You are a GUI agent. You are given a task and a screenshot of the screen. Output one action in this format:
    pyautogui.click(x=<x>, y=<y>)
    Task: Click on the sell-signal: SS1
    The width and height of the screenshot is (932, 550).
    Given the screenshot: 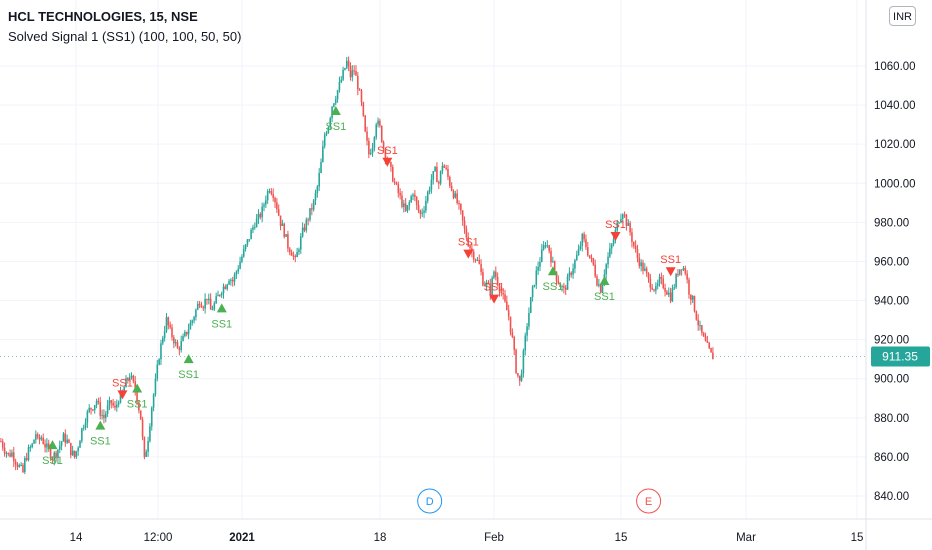 What is the action you would take?
    pyautogui.click(x=615, y=230)
    